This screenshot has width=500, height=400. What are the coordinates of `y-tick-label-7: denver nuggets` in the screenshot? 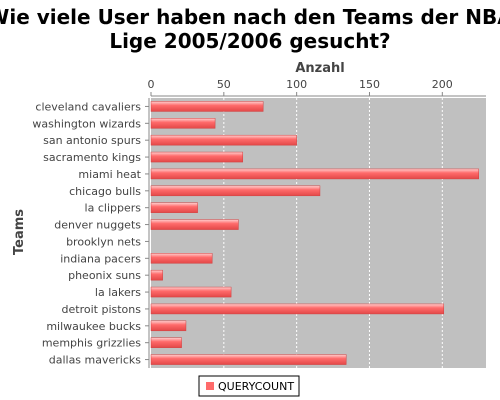 It's located at (97, 225).